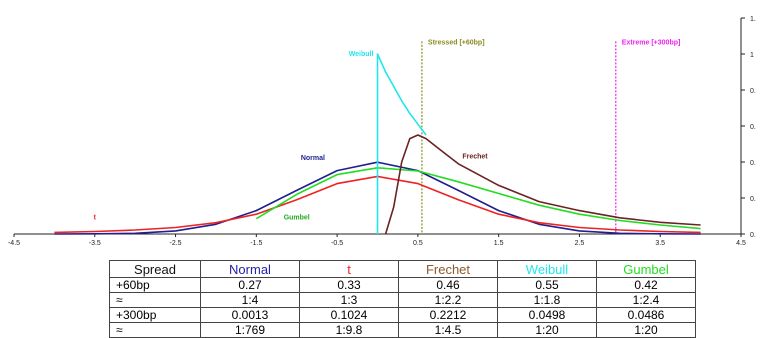  I want to click on curve-label: Gumbel, so click(297, 218).